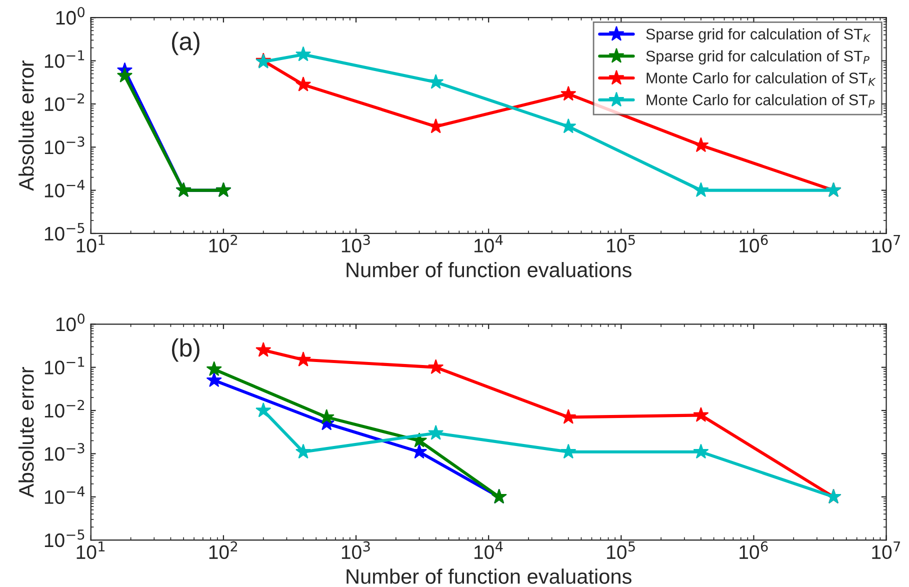 The width and height of the screenshot is (909, 587). Describe the element at coordinates (186, 44) in the screenshot. I see `annotation: (a)` at that location.